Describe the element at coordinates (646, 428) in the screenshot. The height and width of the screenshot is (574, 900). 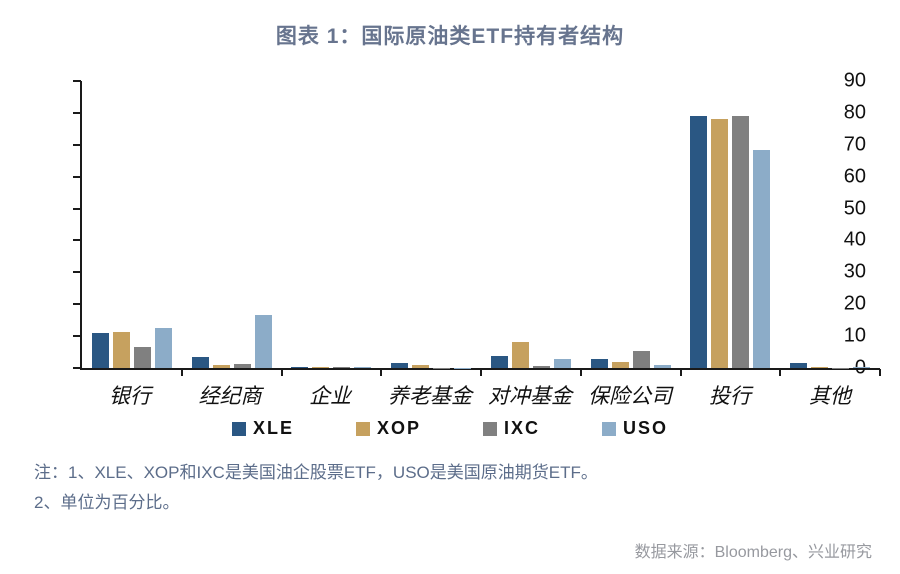
I see `legend-label-uso: USO` at that location.